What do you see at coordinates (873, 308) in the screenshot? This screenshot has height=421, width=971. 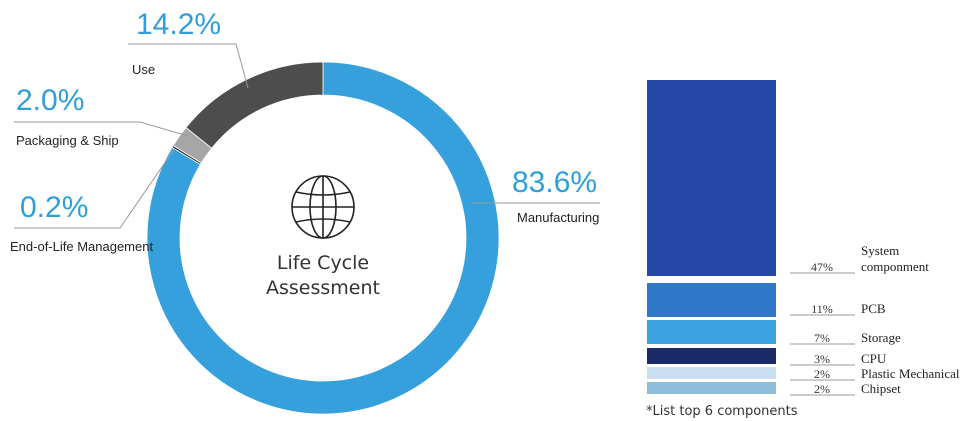 I see `bar-label-pcb: PCB` at bounding box center [873, 308].